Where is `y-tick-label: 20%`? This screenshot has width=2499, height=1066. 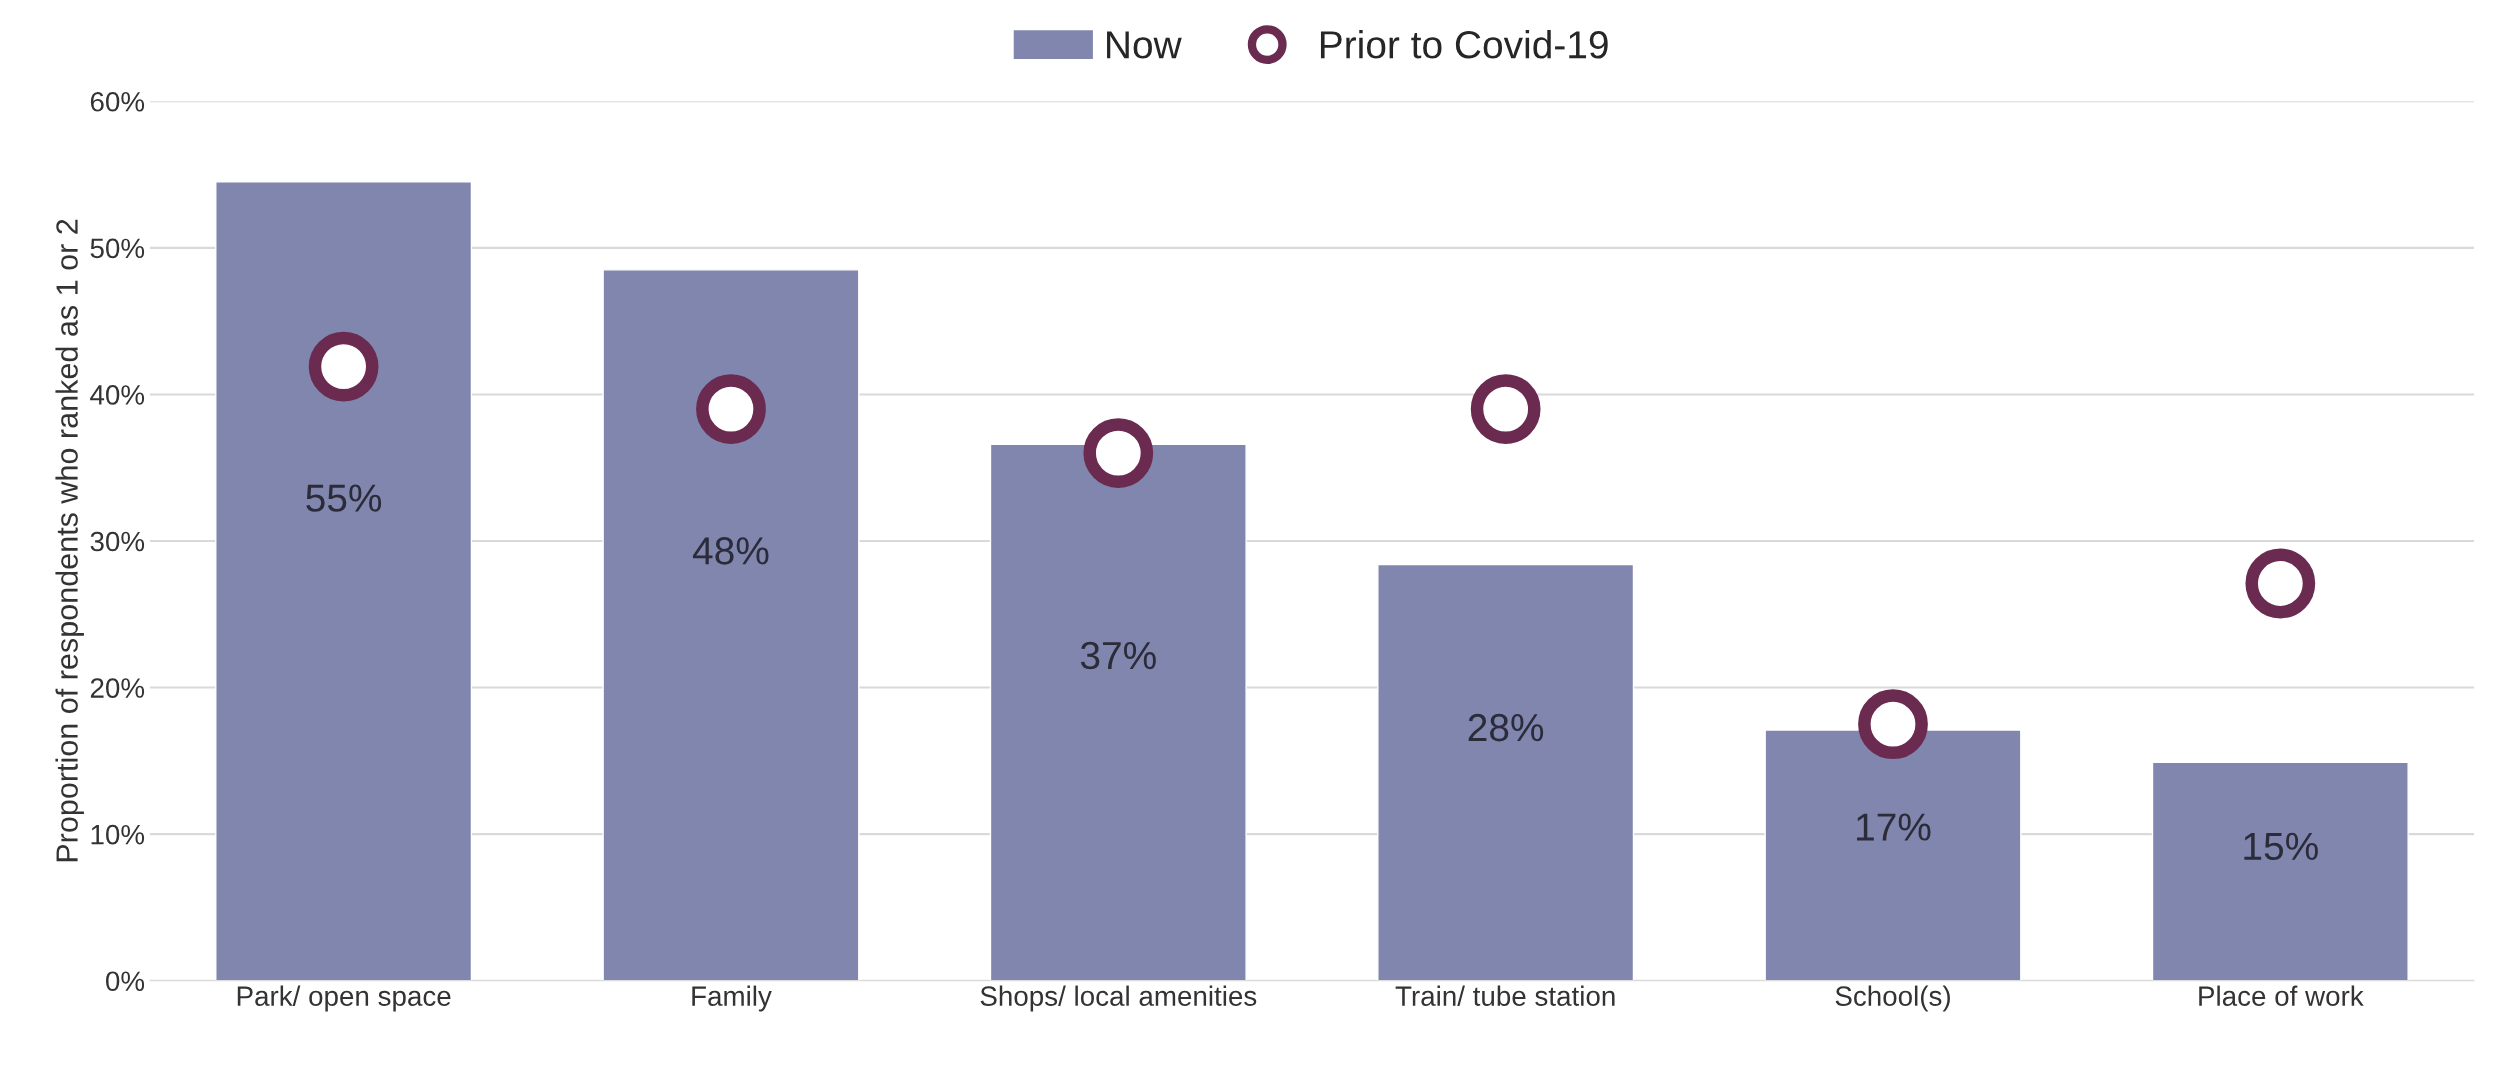
y-tick-label: 20% is located at coordinates (117, 688).